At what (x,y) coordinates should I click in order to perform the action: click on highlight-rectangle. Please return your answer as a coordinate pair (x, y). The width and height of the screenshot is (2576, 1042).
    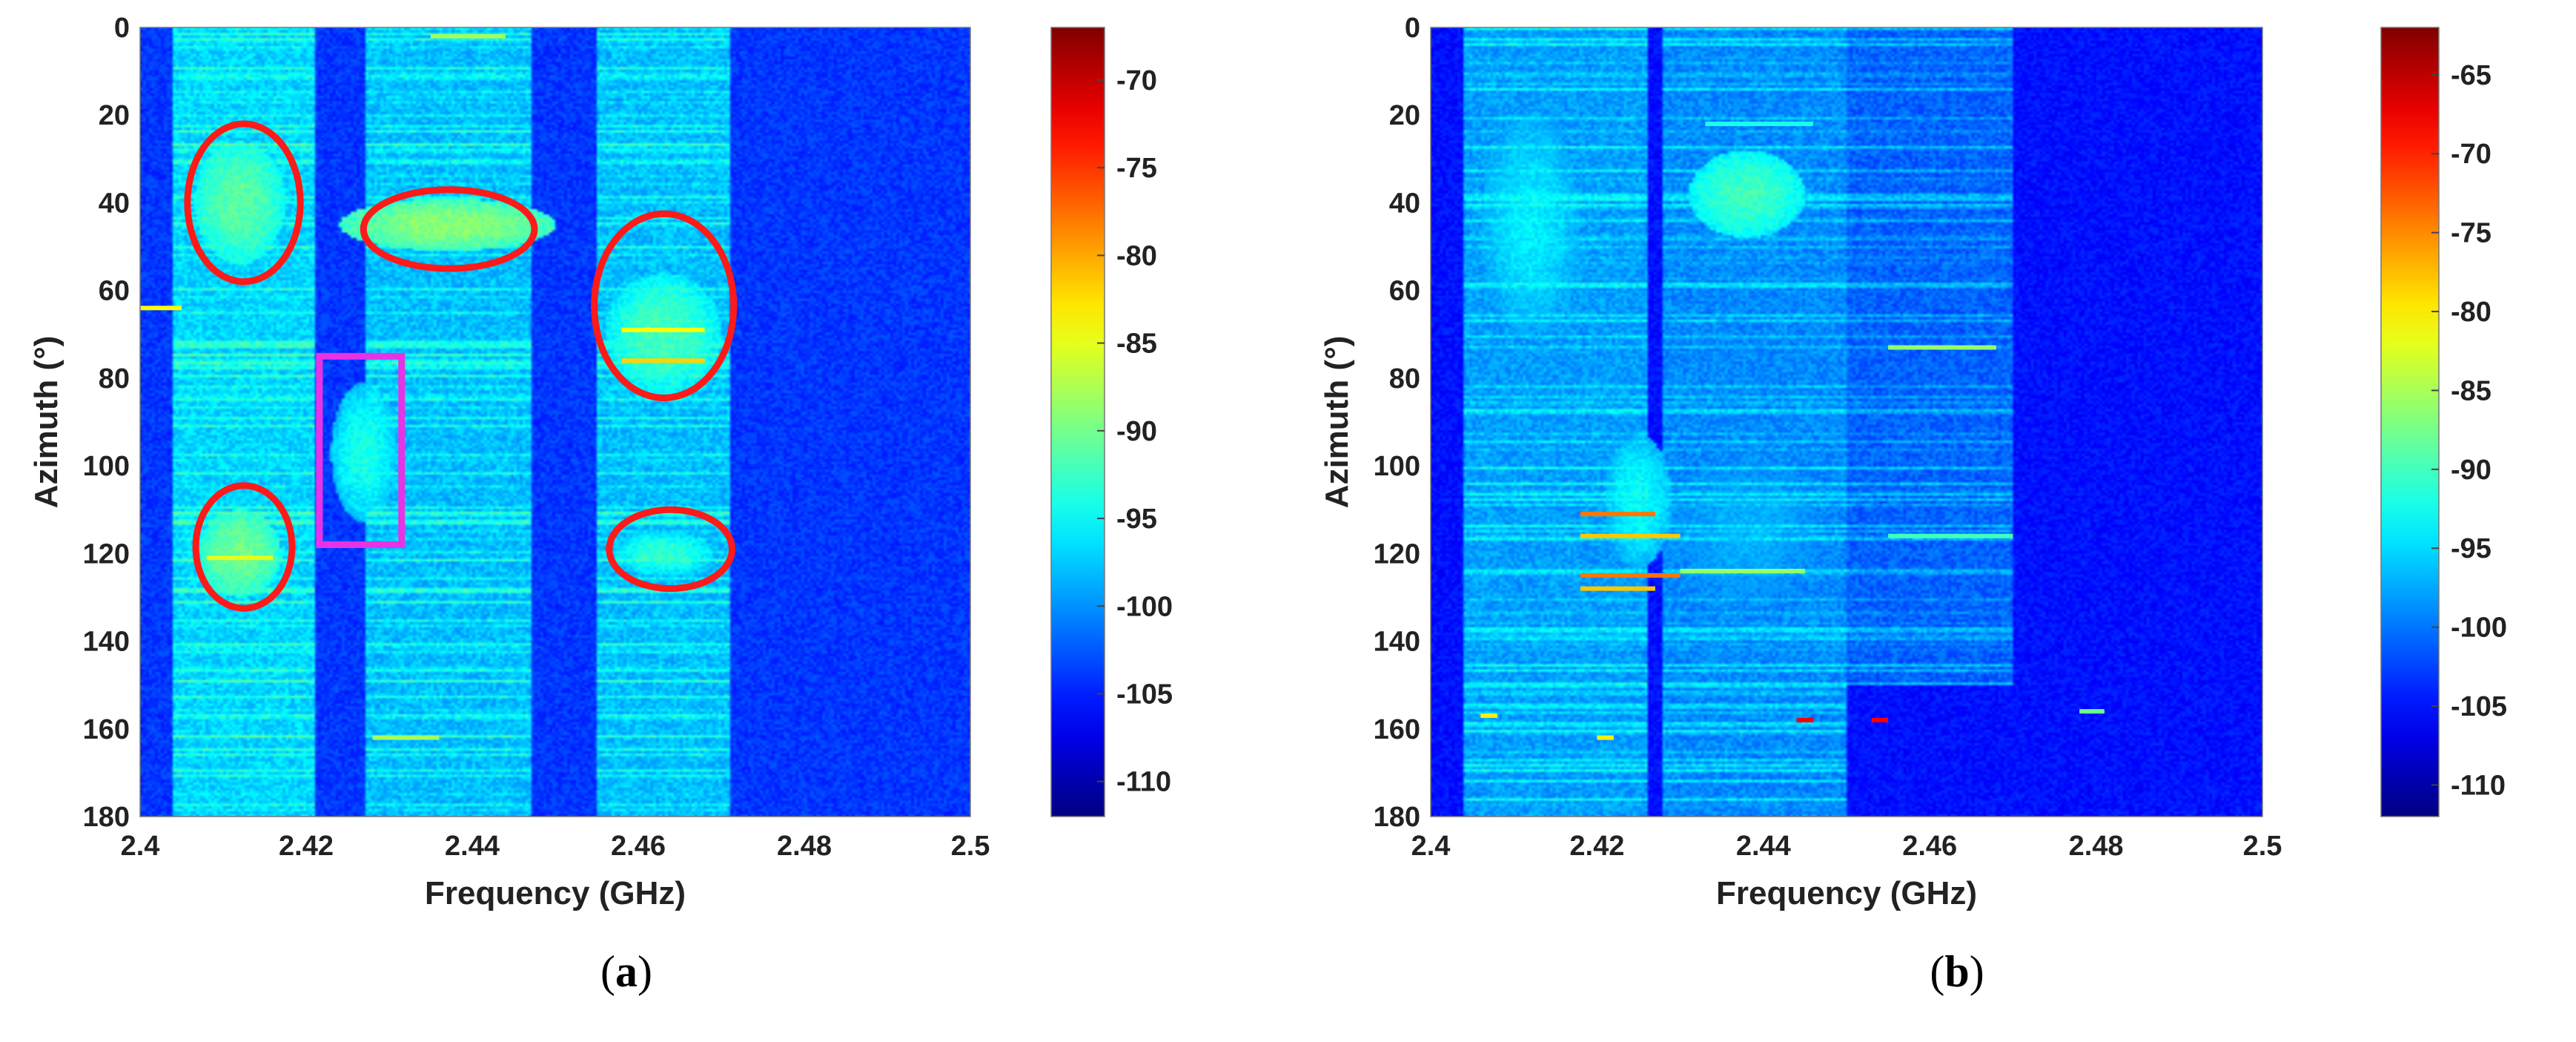
    Looking at the image, I should click on (360, 451).